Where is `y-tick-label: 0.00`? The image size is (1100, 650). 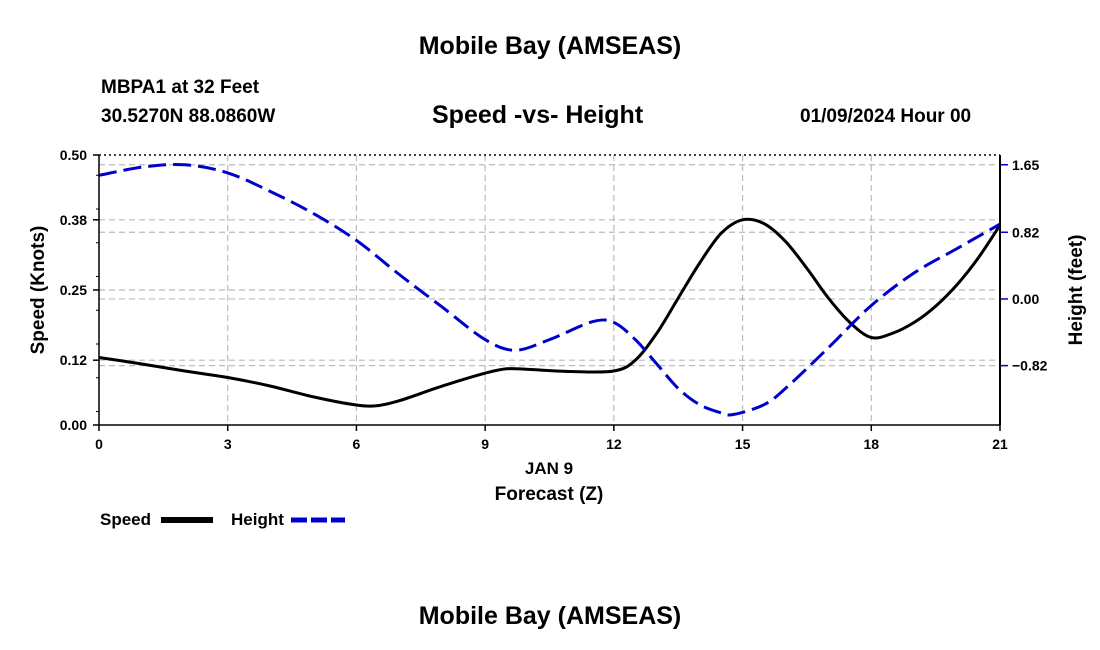 y-tick-label: 0.00 is located at coordinates (73, 425).